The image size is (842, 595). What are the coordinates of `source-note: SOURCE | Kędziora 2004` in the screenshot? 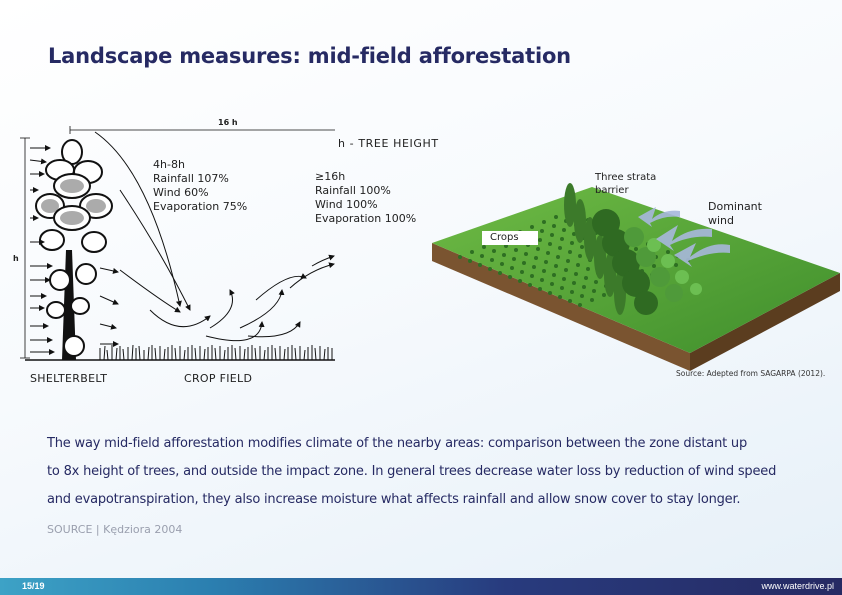 It's located at (115, 529).